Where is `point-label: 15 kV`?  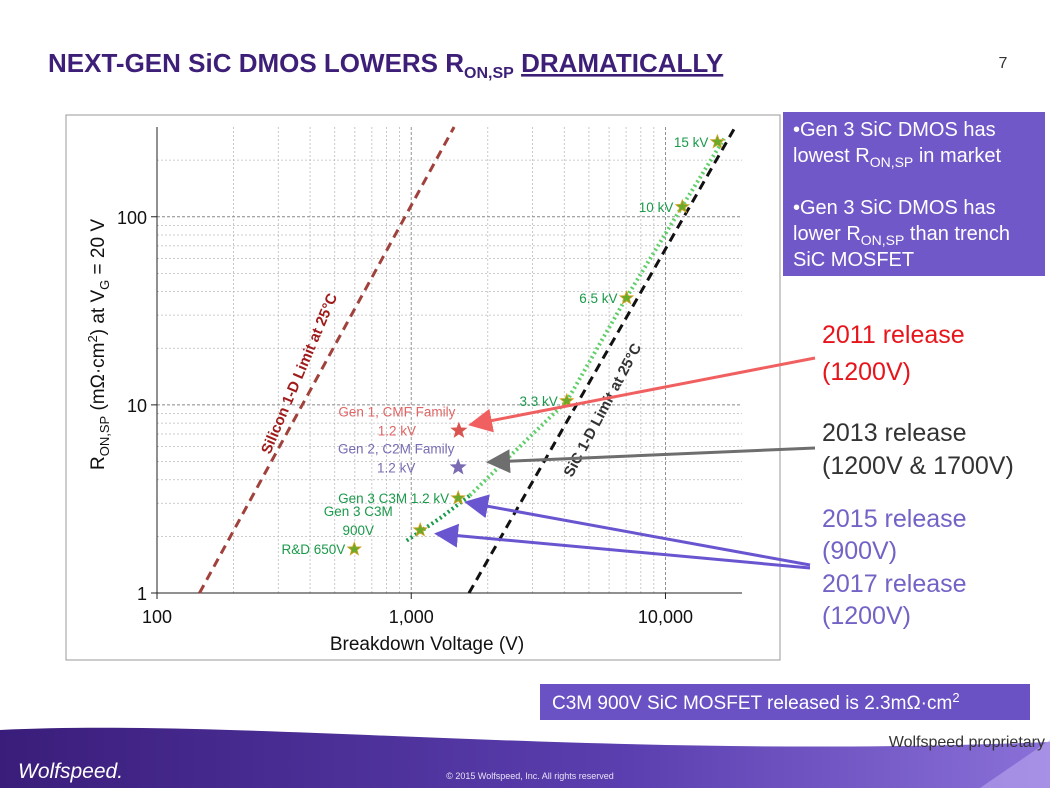 point-label: 15 kV is located at coordinates (691, 142).